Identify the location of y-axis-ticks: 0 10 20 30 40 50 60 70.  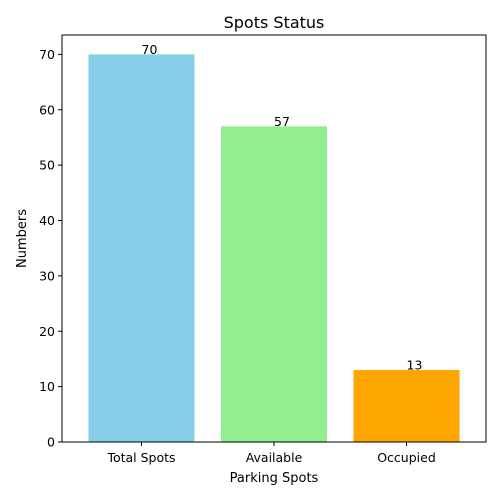
(50, 248).